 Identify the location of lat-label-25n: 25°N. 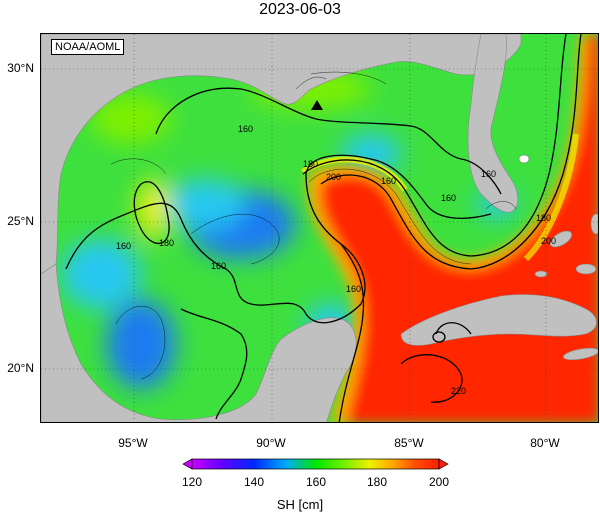
(20, 221).